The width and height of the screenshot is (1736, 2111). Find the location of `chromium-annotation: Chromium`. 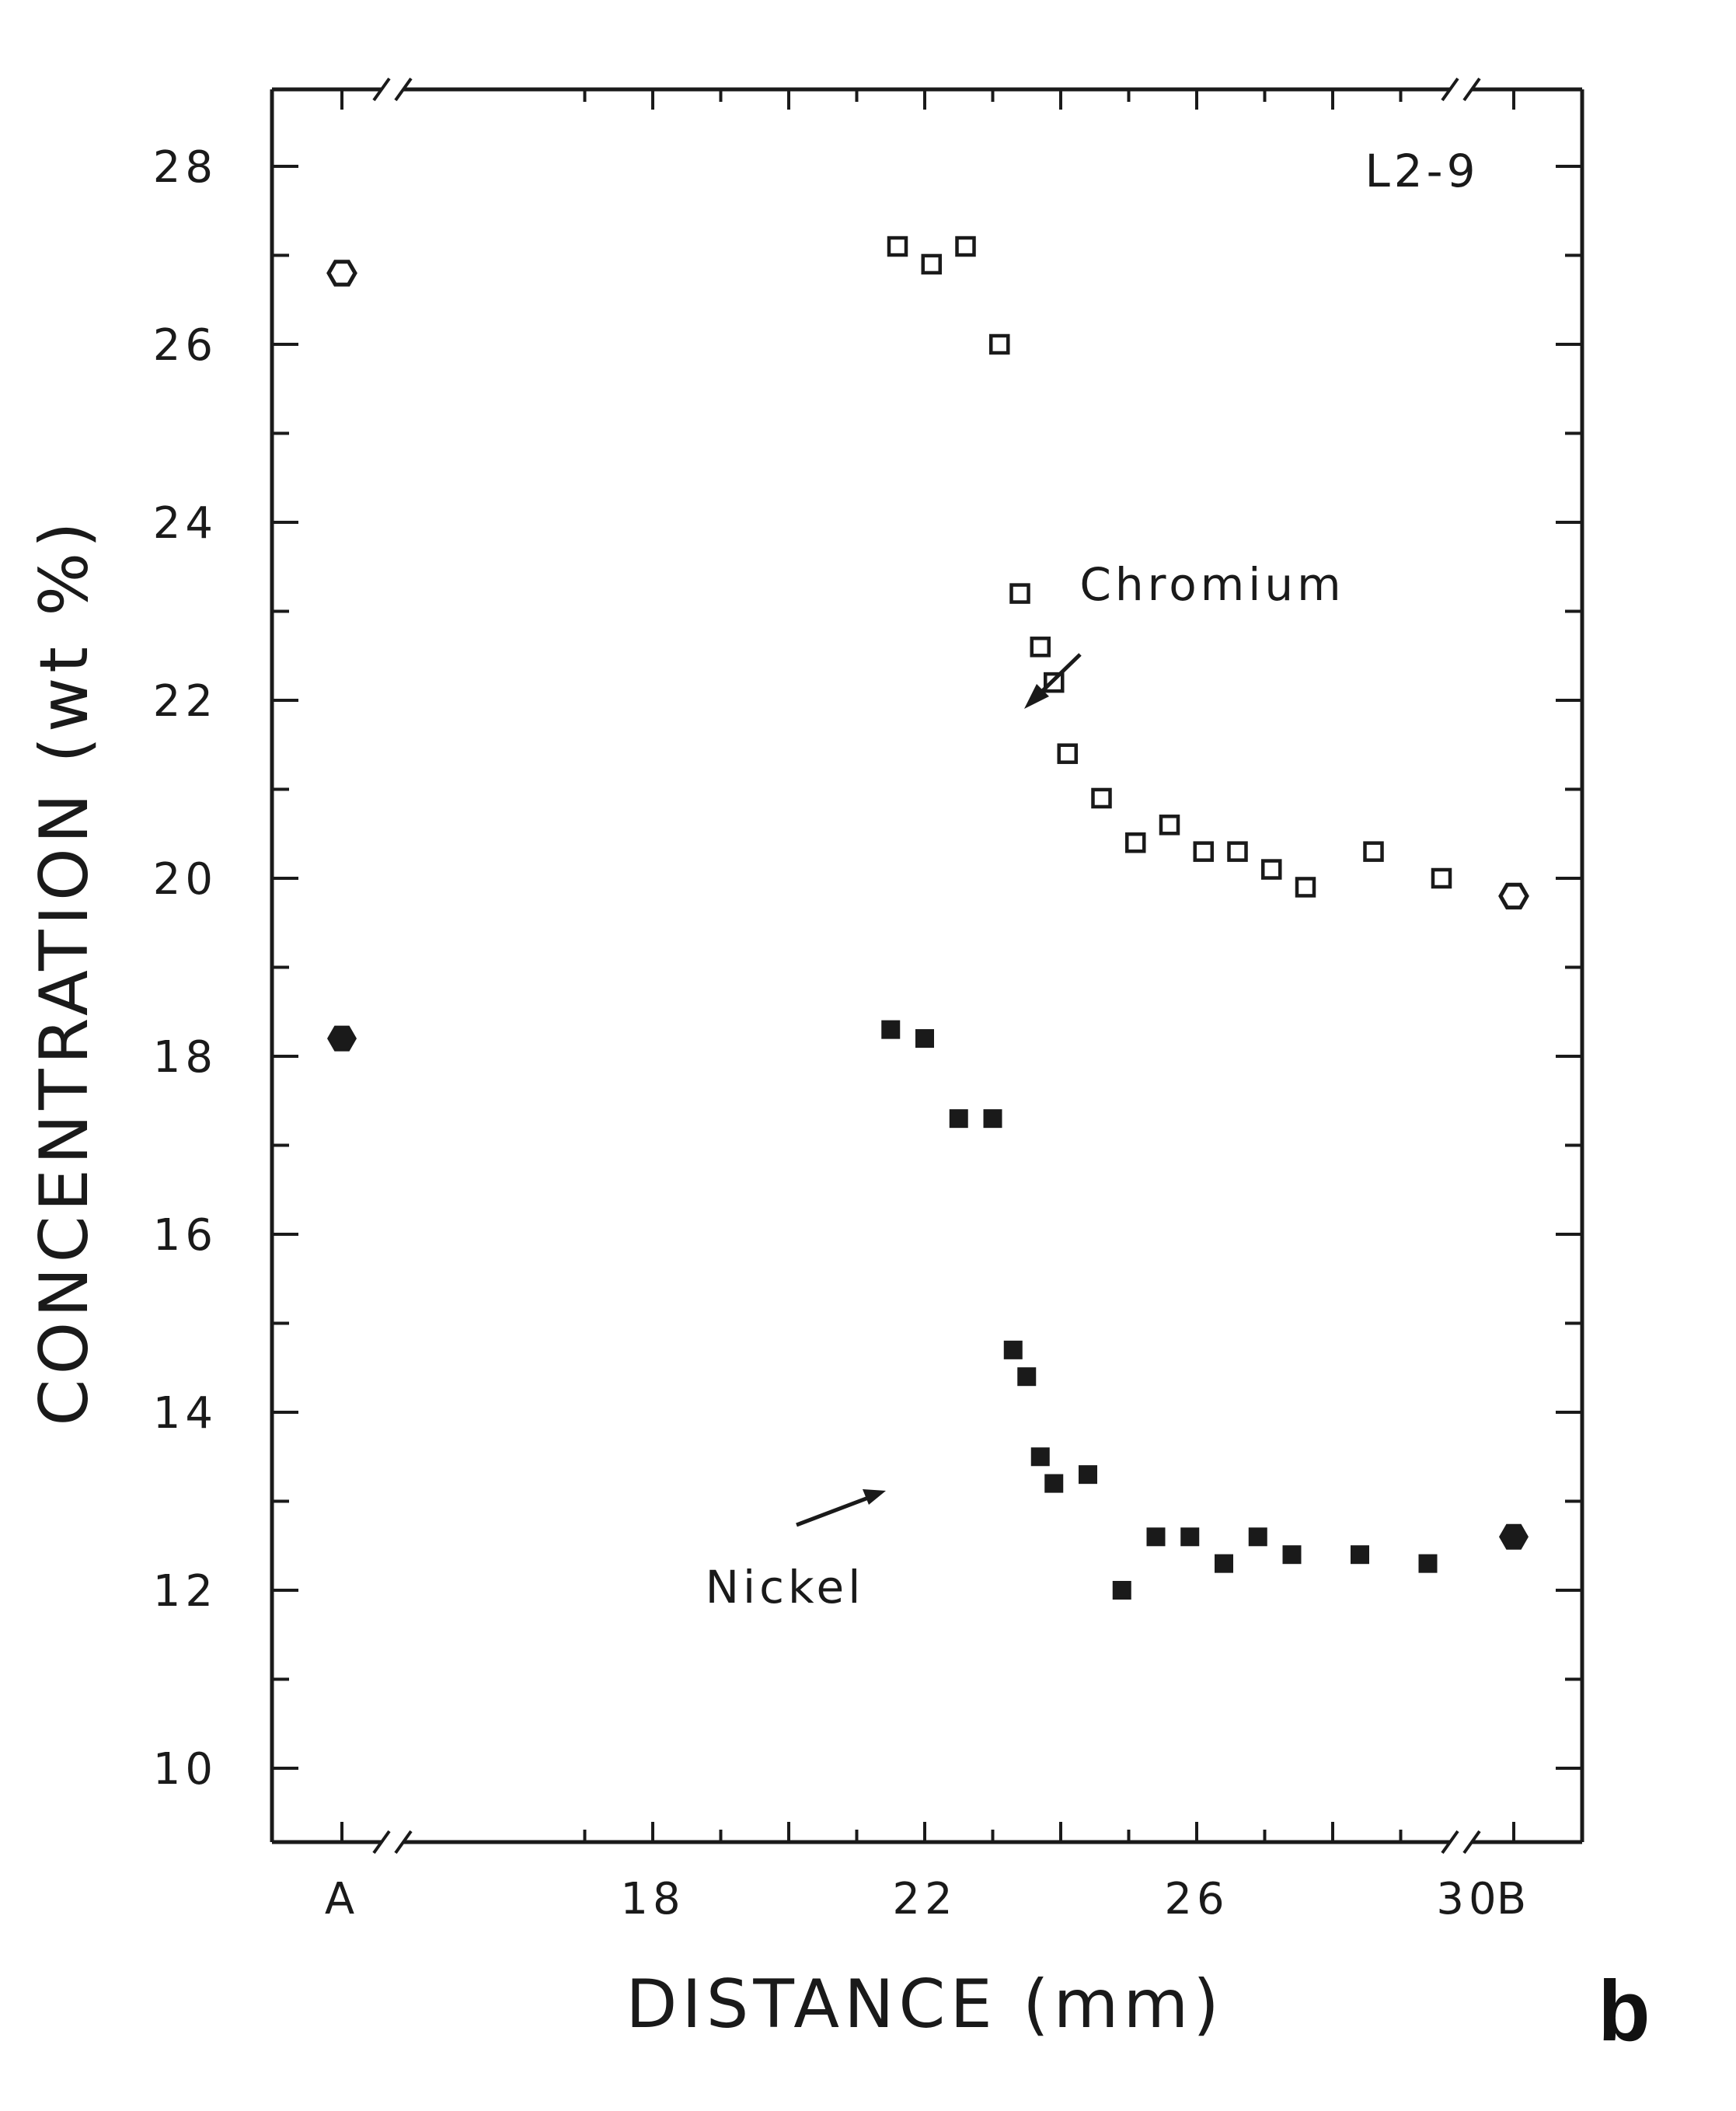

chromium-annotation: Chromium is located at coordinates (1211, 584).